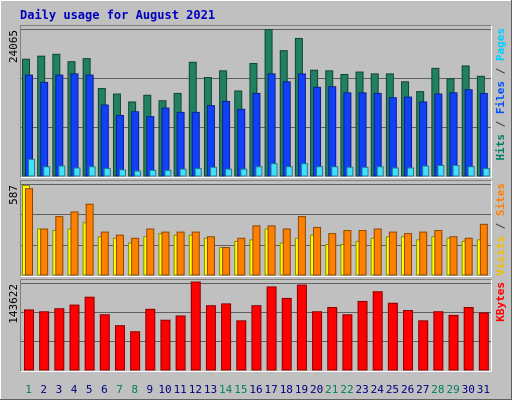 The height and width of the screenshot is (400, 512). I want to click on legend-entry: Pages, so click(500, 44).